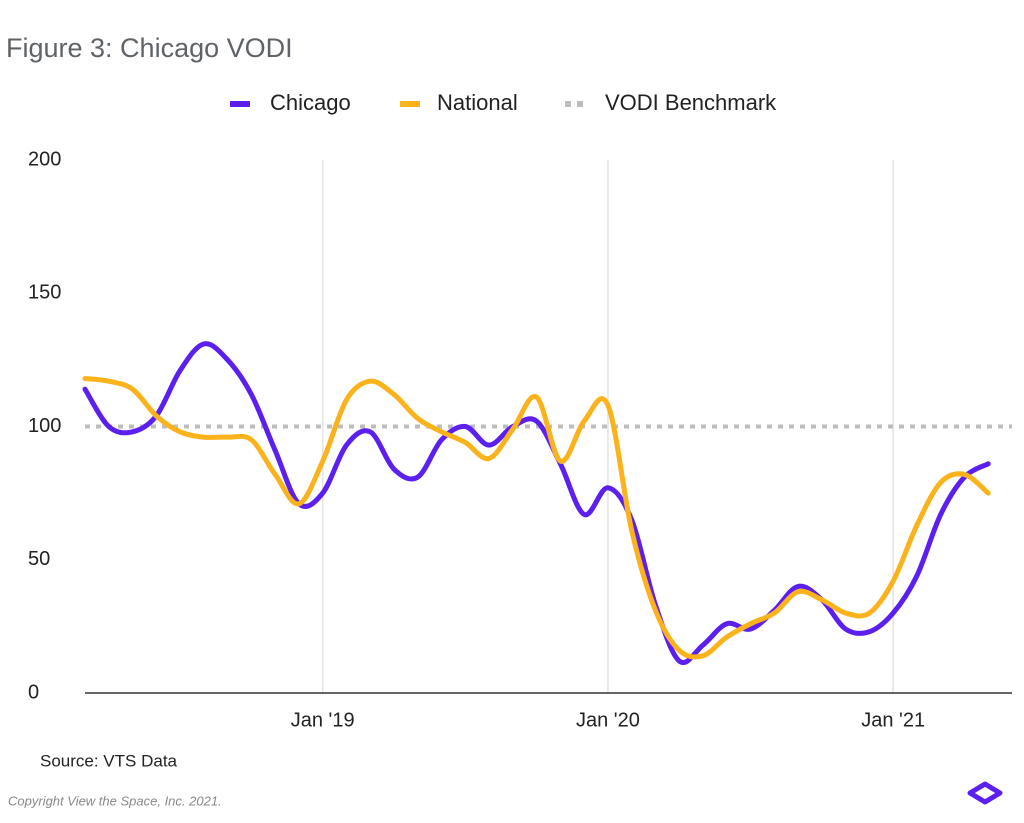 The width and height of the screenshot is (1024, 823). Describe the element at coordinates (39, 559) in the screenshot. I see `y-tick-label: 50` at that location.